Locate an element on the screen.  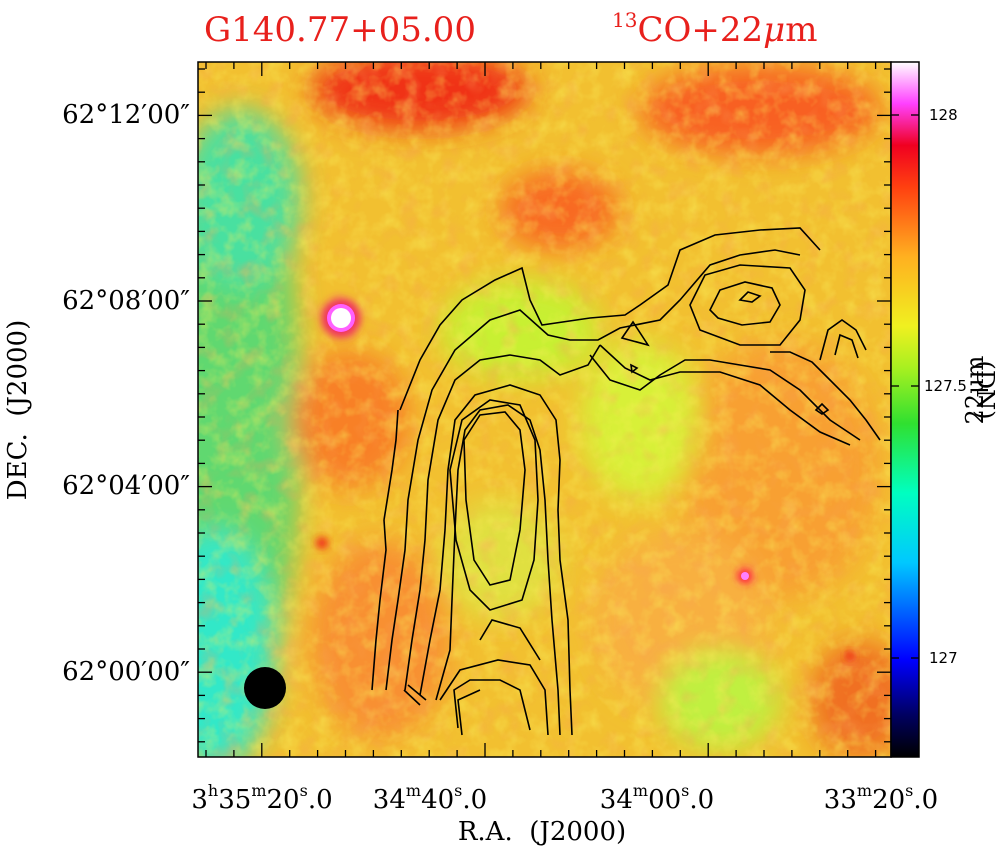
y-tick-label: 62°08′00″ is located at coordinates (126, 301).